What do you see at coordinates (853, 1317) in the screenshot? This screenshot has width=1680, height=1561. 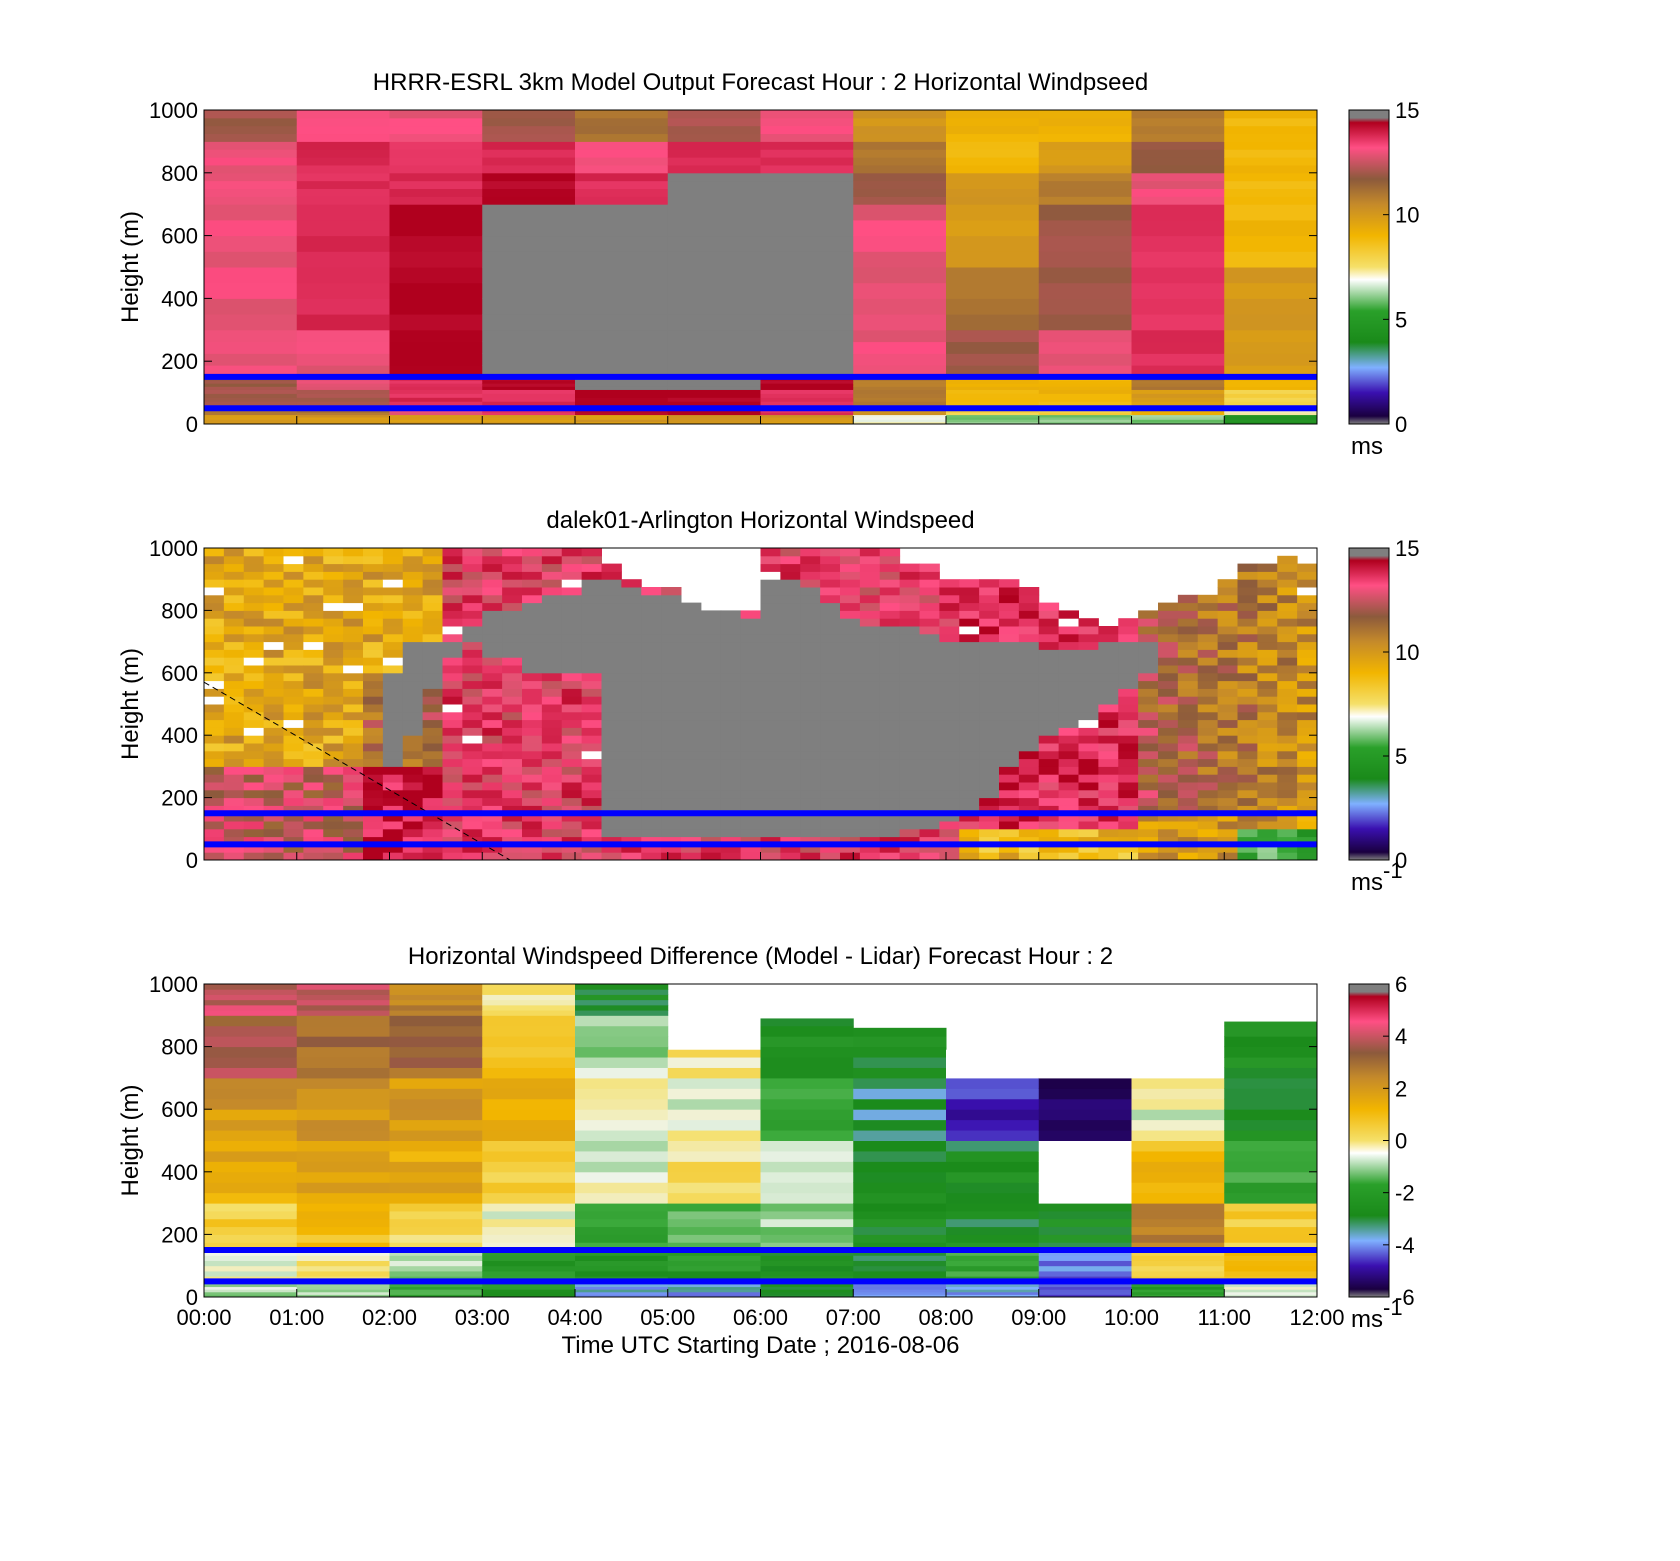 I see `x-tick-label: 07:00` at bounding box center [853, 1317].